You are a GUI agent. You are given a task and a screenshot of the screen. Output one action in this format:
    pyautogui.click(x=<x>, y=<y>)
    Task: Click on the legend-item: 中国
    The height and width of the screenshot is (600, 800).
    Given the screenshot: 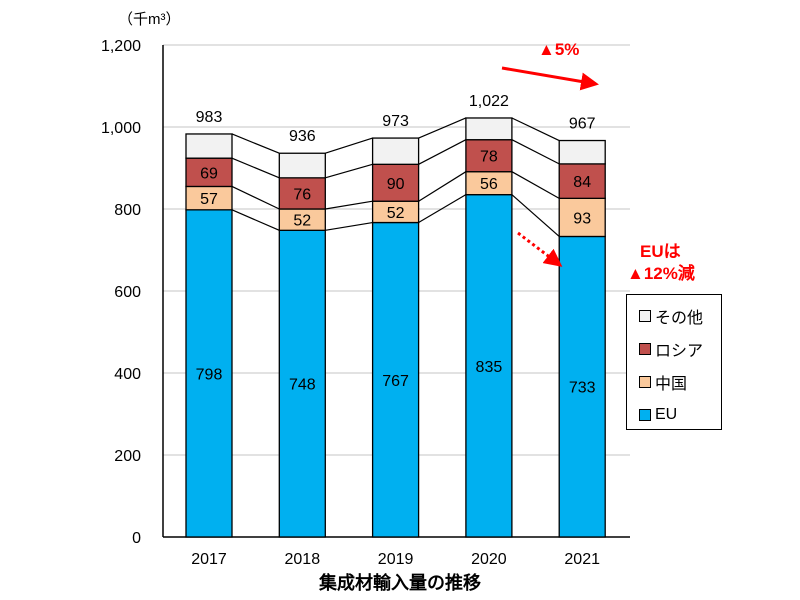 What is the action you would take?
    pyautogui.click(x=680, y=381)
    